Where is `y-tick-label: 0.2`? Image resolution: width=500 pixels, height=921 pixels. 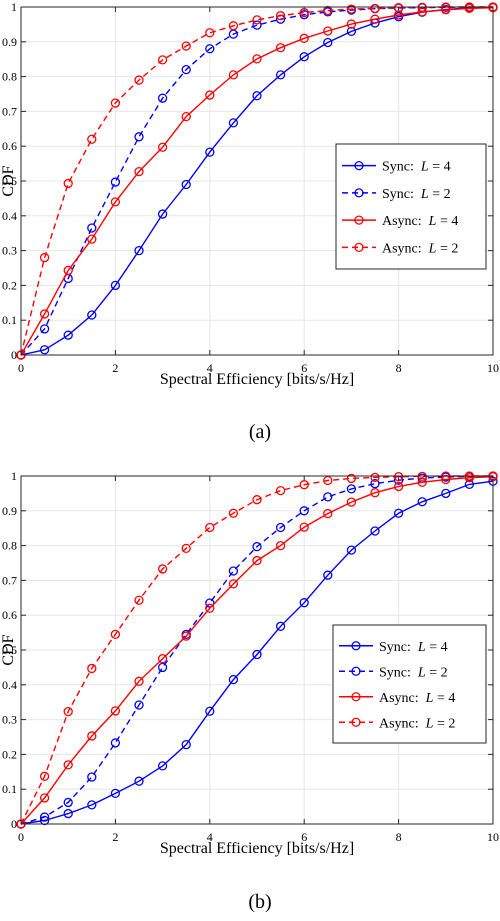 y-tick-label: 0.2 is located at coordinates (9, 285).